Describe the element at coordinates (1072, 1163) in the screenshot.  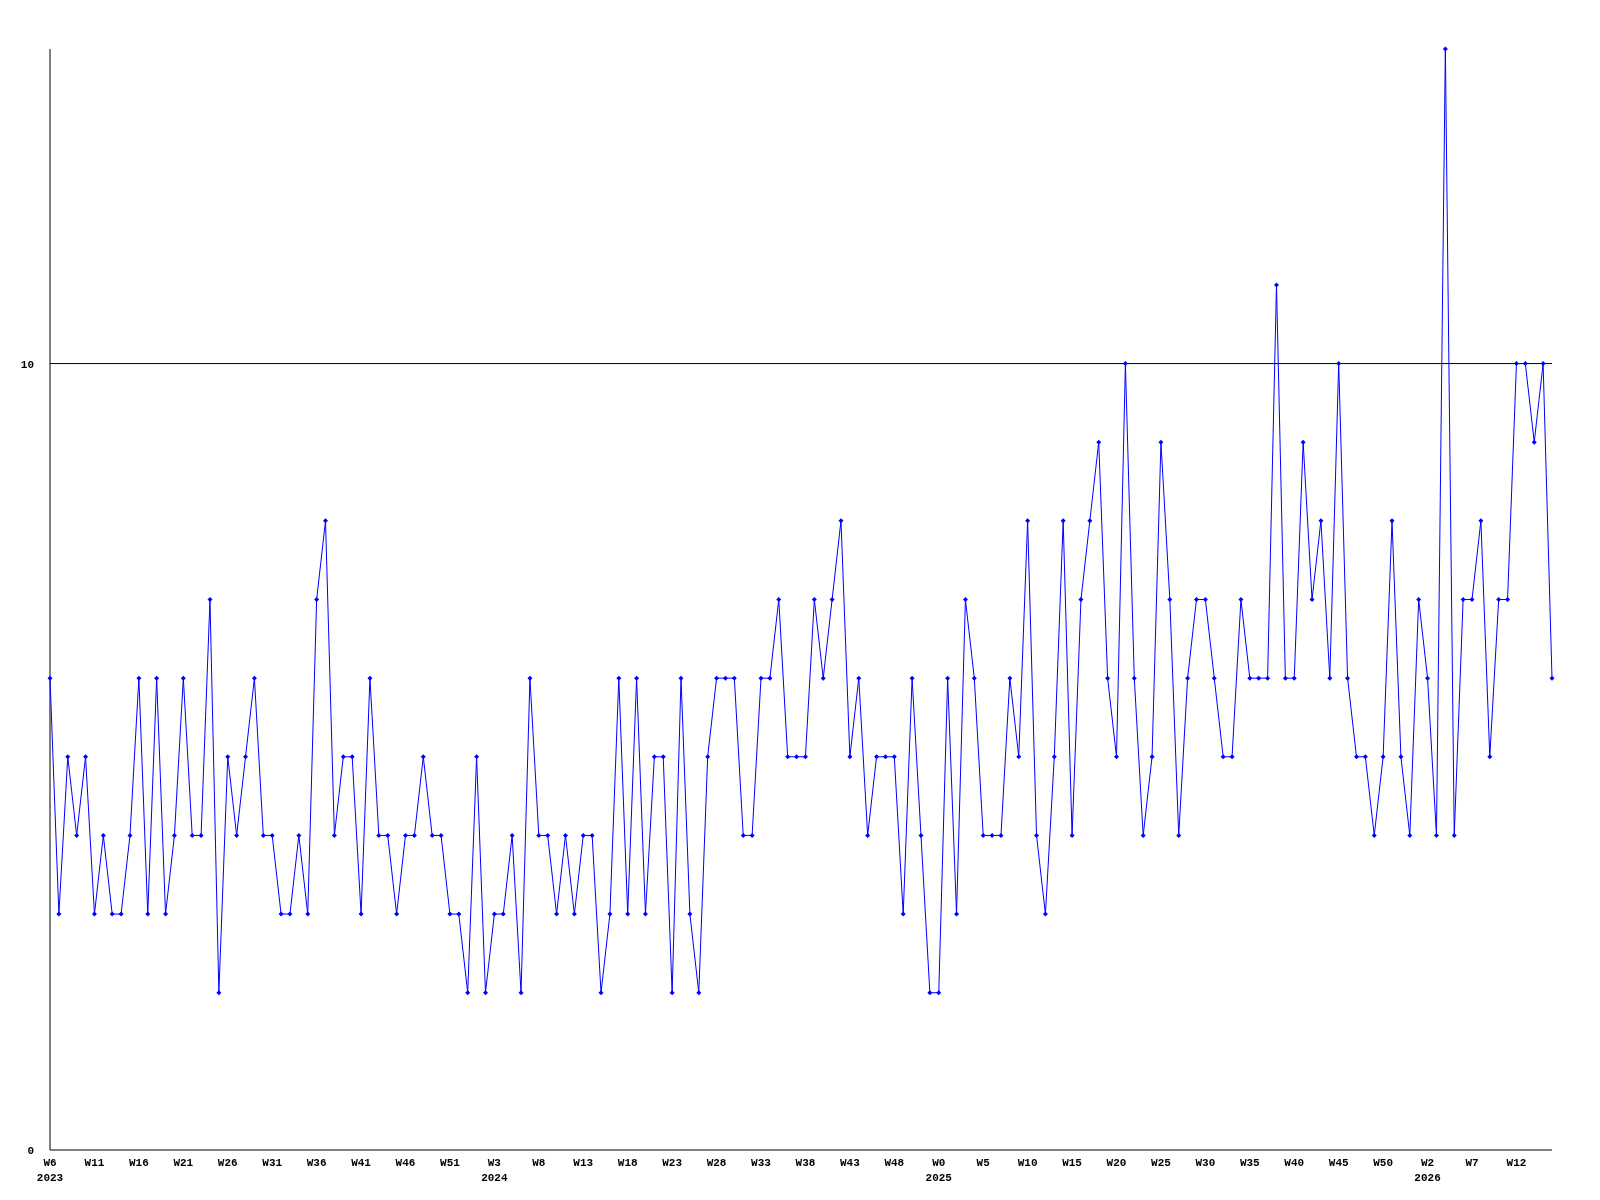
I see `x-tick-label: W15` at that location.